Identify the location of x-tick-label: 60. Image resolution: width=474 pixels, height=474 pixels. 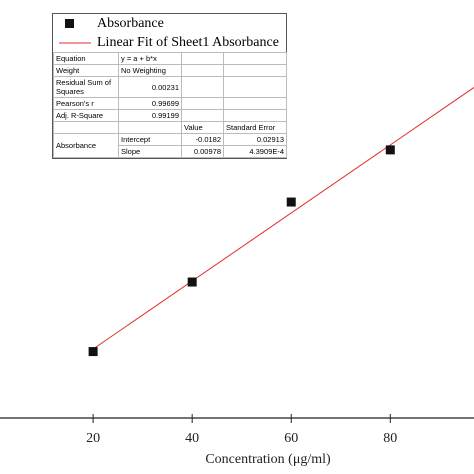
(291, 438).